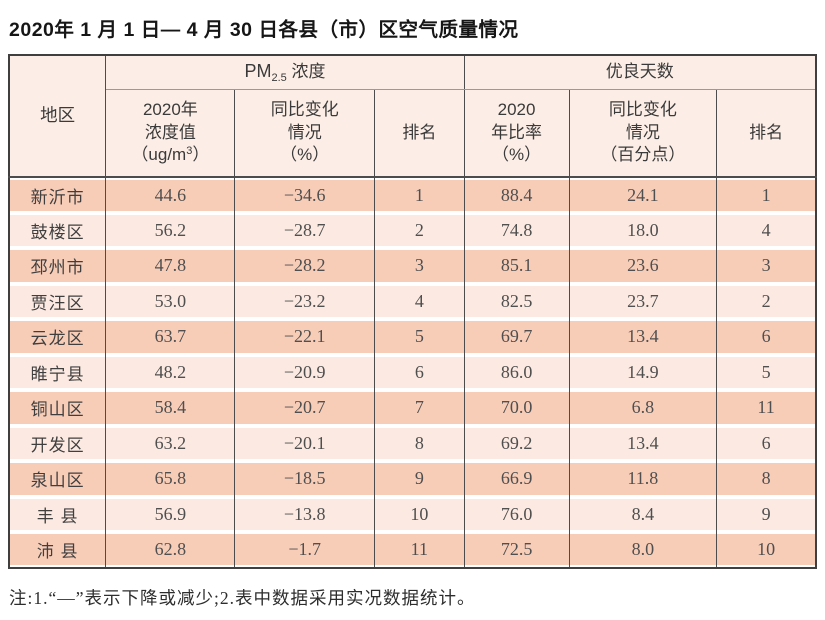 This screenshot has height=620, width=825. Describe the element at coordinates (170, 266) in the screenshot. I see `value-cell: 47.8` at that location.